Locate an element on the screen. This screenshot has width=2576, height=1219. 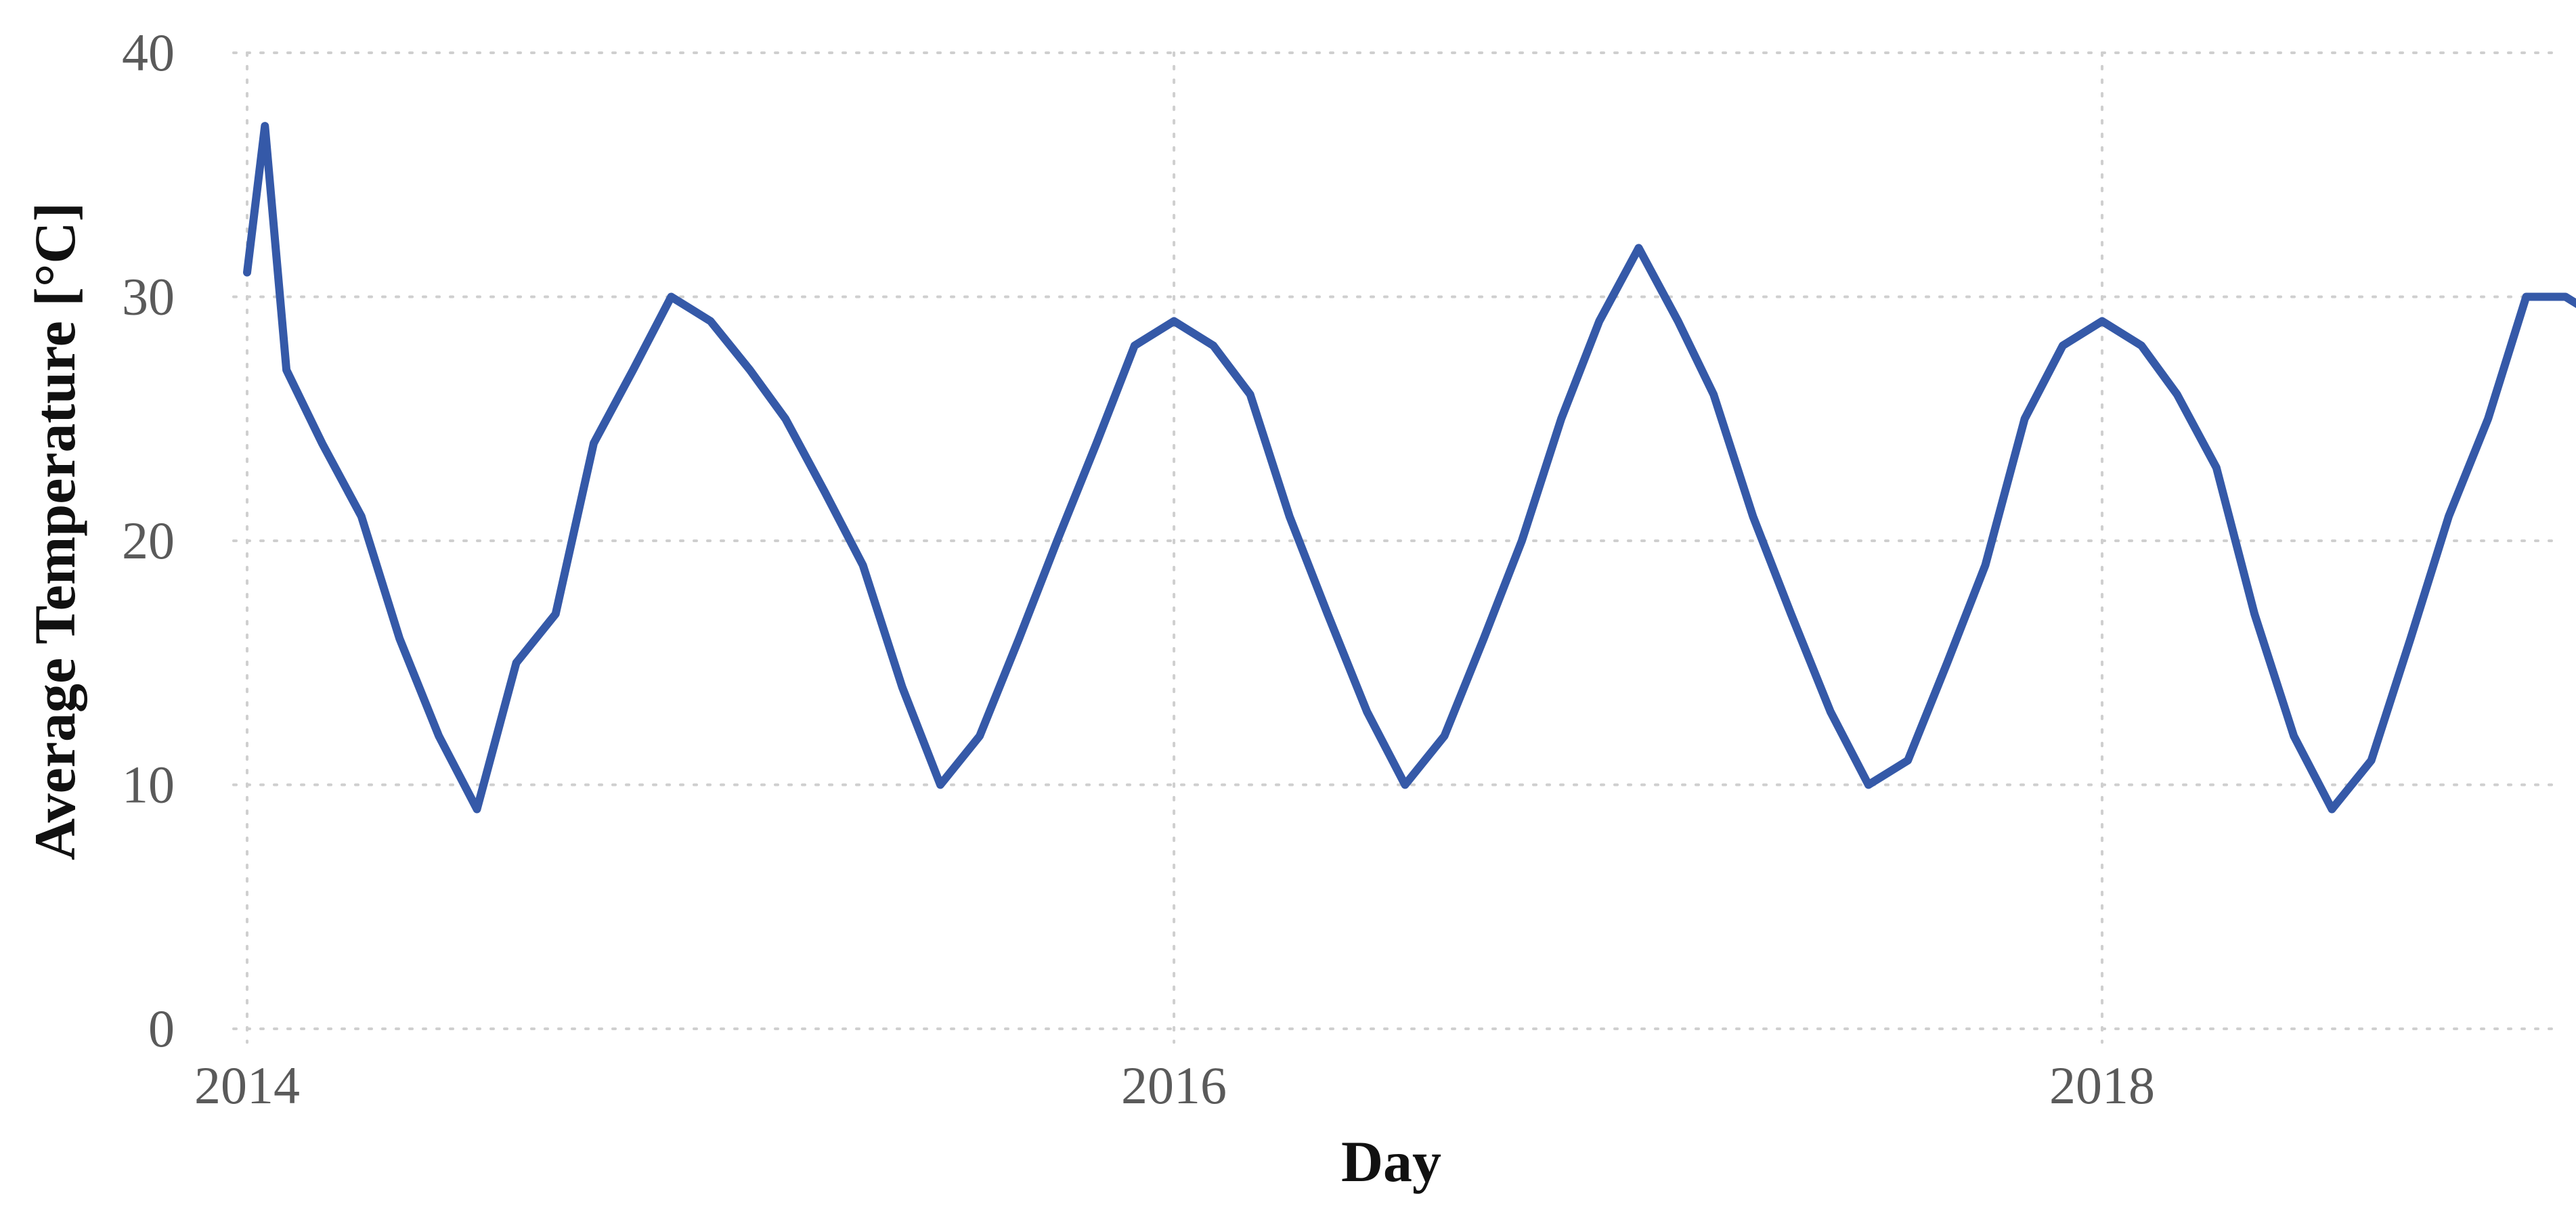
x-tick-label: 2018 is located at coordinates (2102, 1085).